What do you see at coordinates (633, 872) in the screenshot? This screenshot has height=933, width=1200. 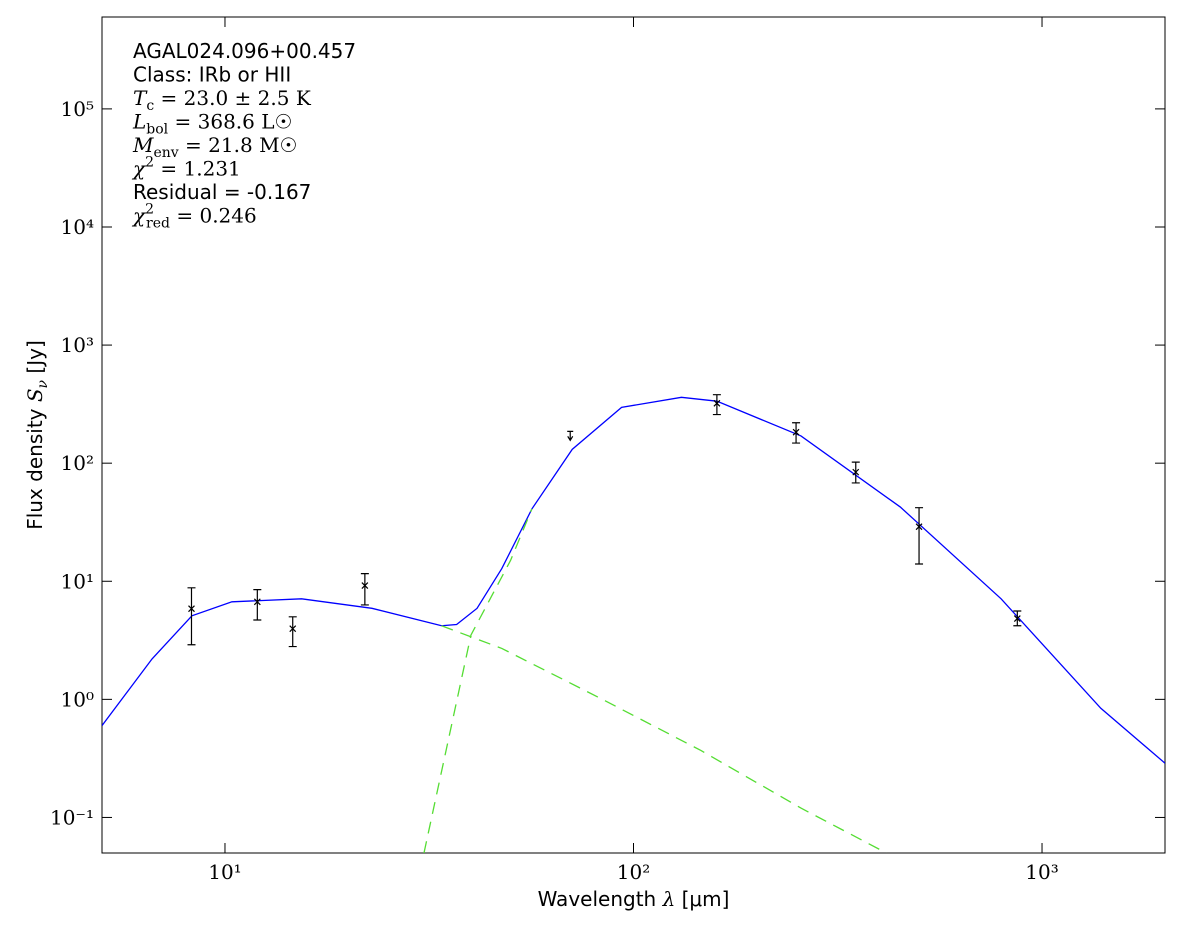 I see `x-tick-label: 10²` at bounding box center [633, 872].